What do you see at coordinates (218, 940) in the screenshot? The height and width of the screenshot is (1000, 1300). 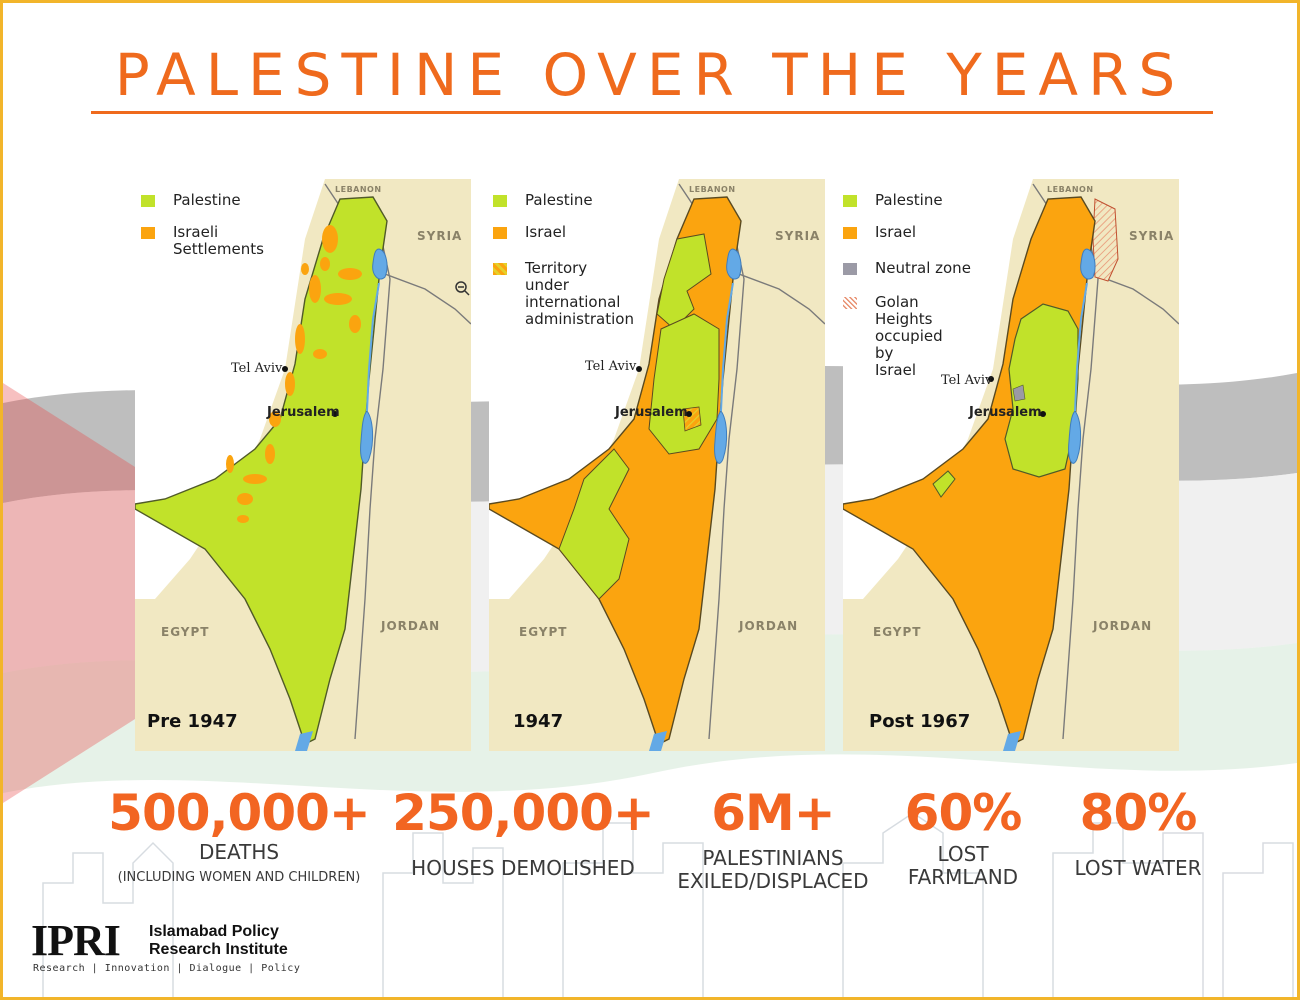 I see `logo-name: Islamabad Policy Research Institute` at bounding box center [218, 940].